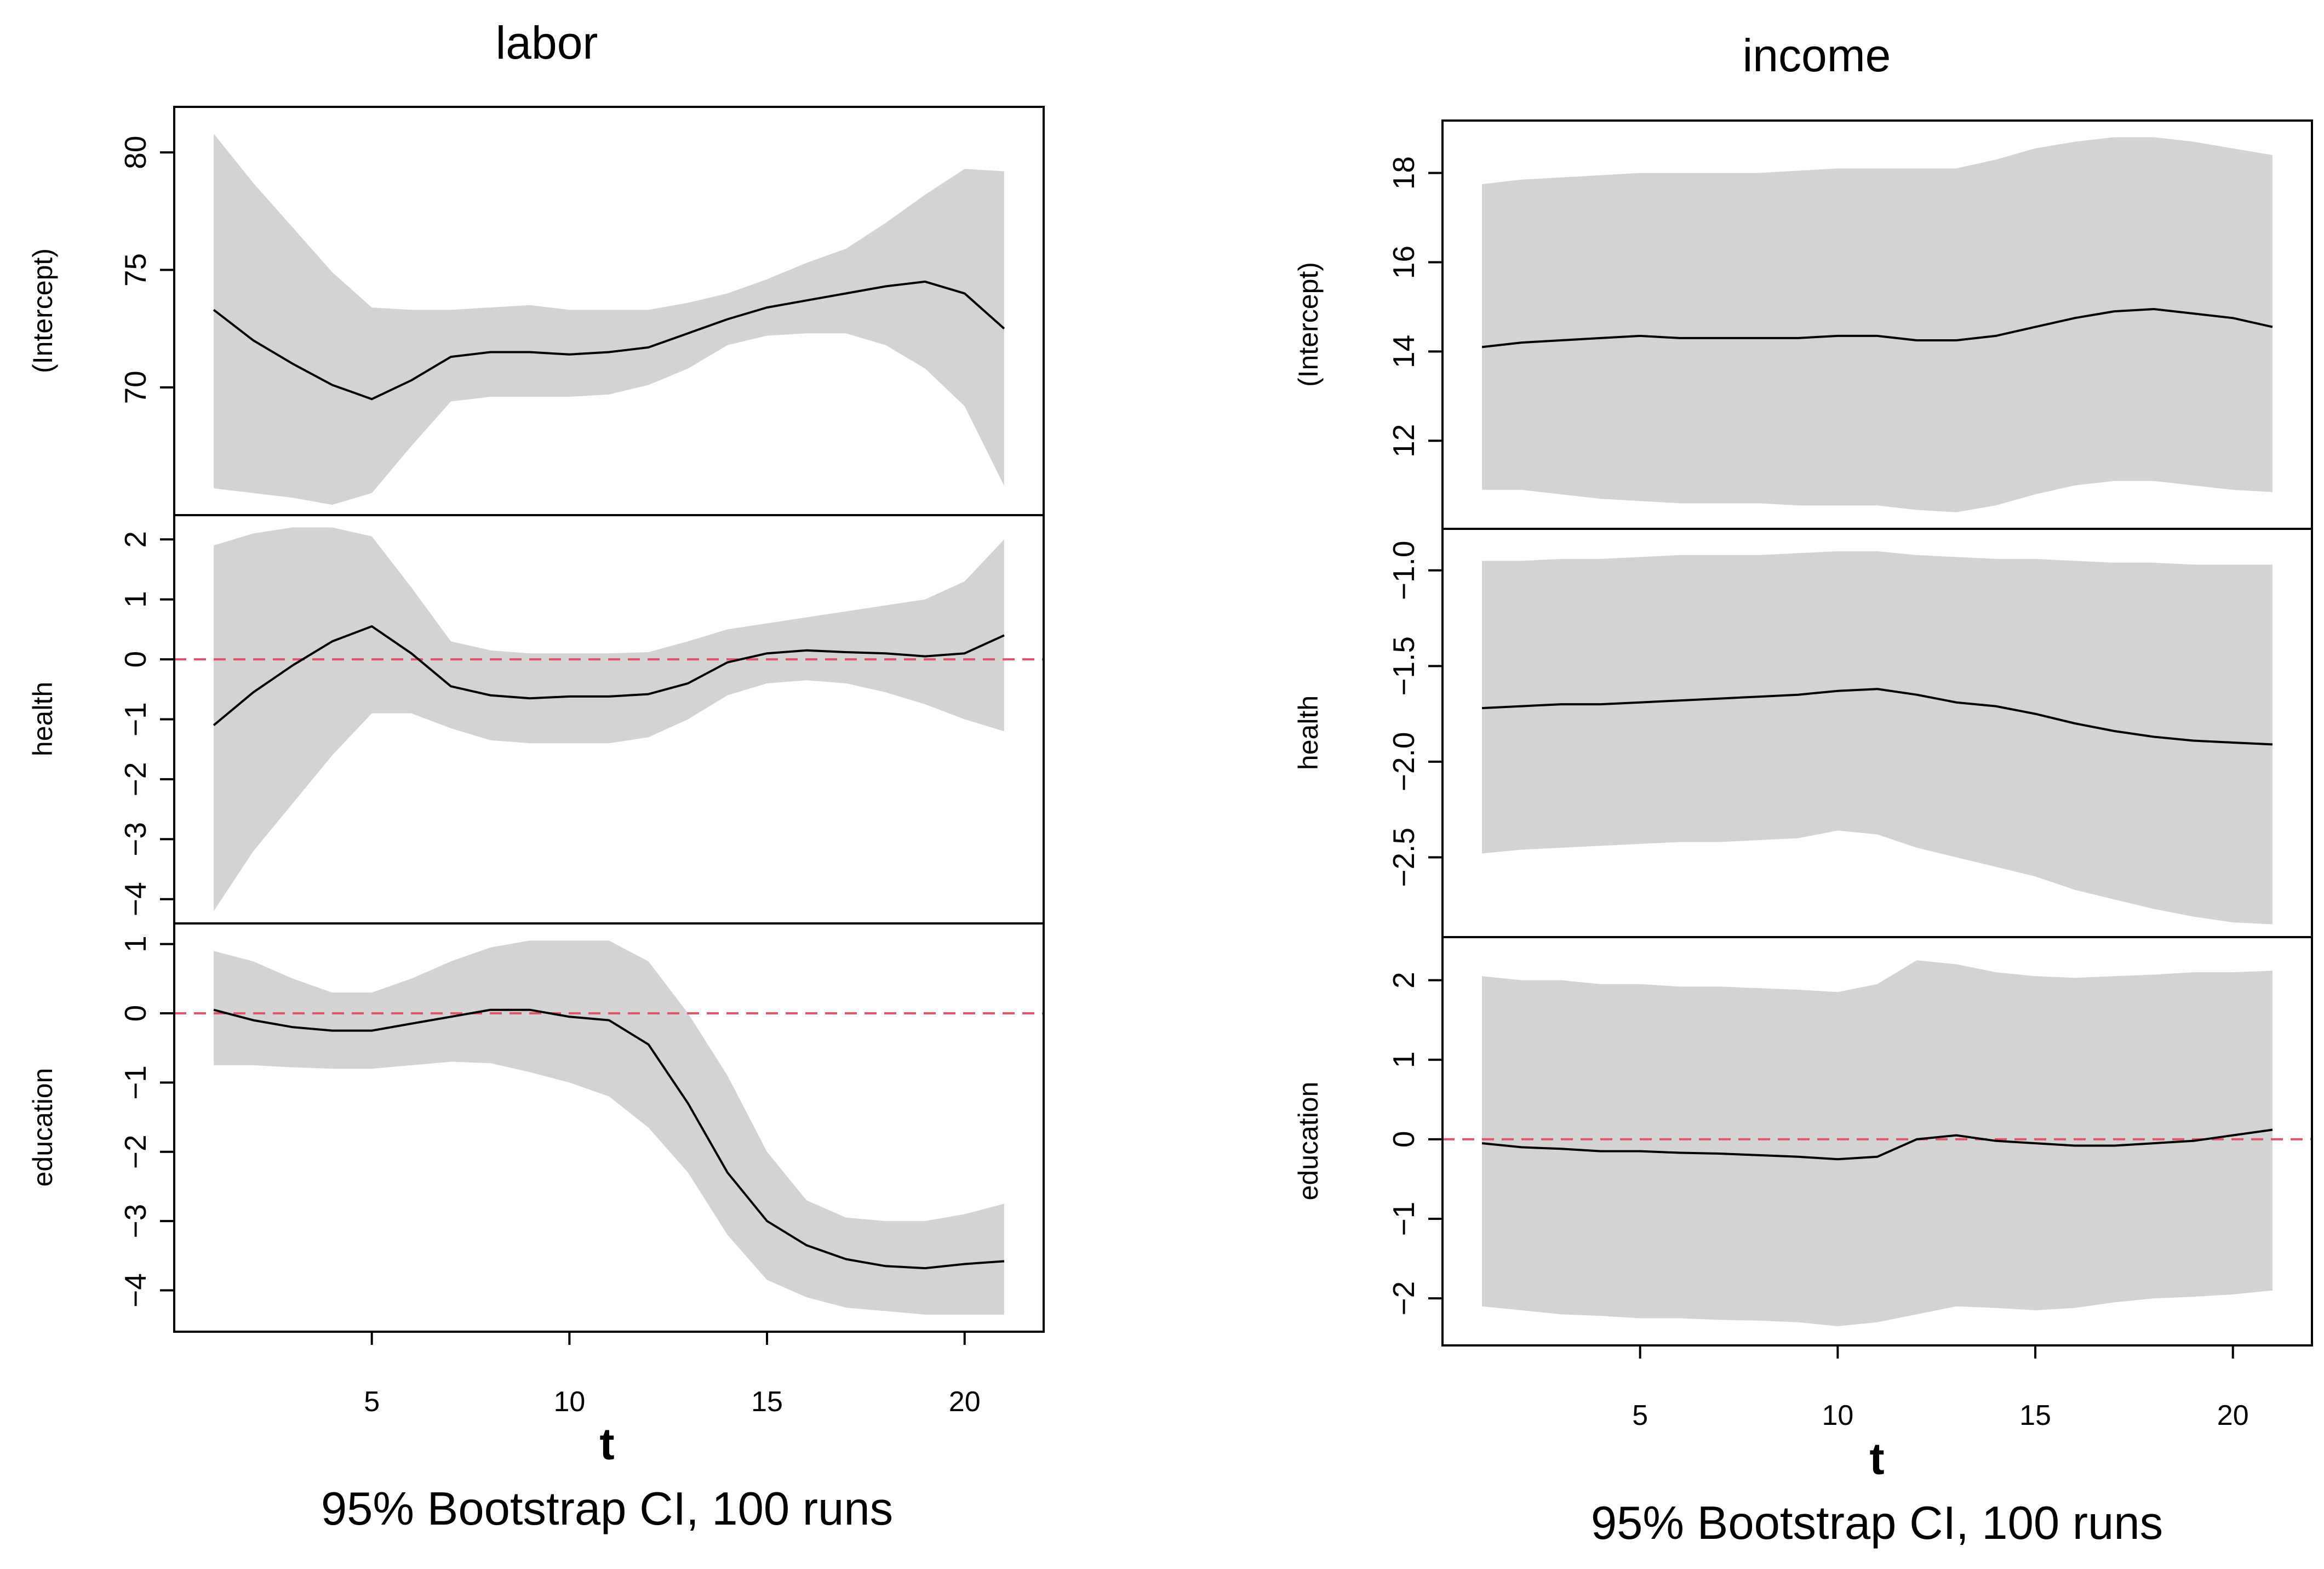  I want to click on income-chart-subtitle: 95% Bootstrap CI, 100 runs, so click(1877, 1523).